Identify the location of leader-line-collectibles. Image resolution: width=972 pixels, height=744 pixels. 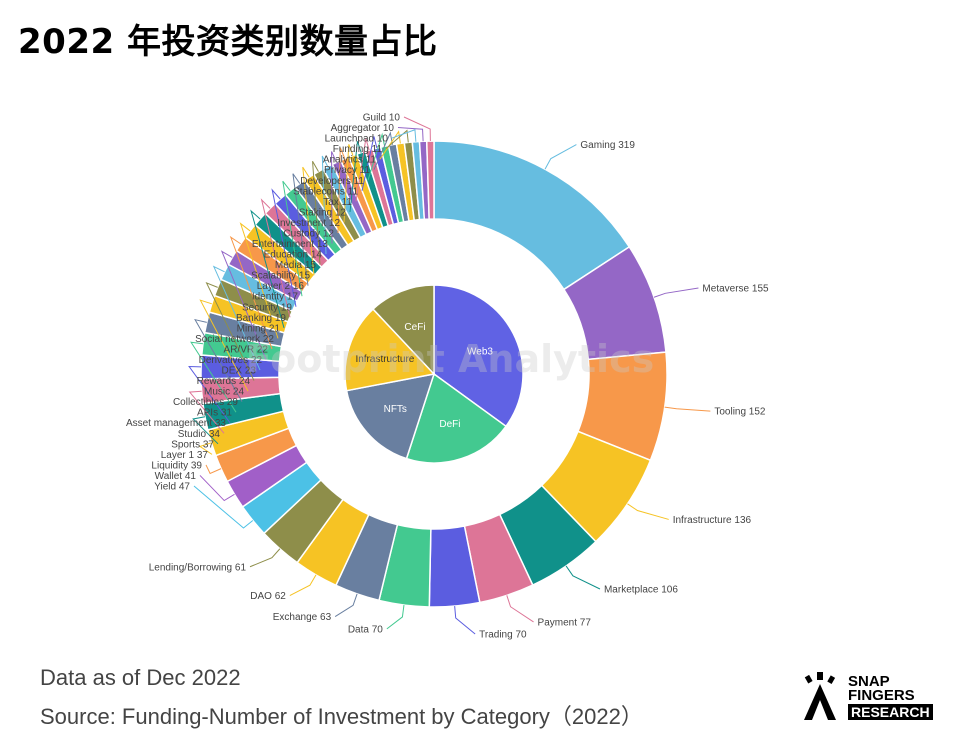
(218, 360).